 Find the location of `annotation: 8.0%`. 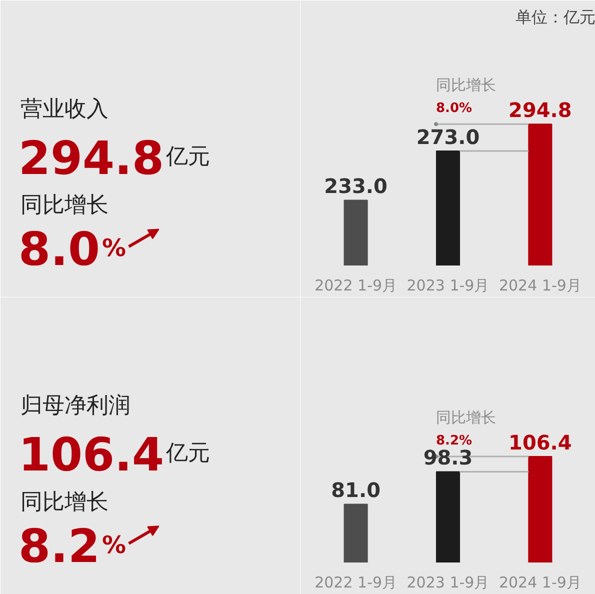

annotation: 8.0% is located at coordinates (454, 108).